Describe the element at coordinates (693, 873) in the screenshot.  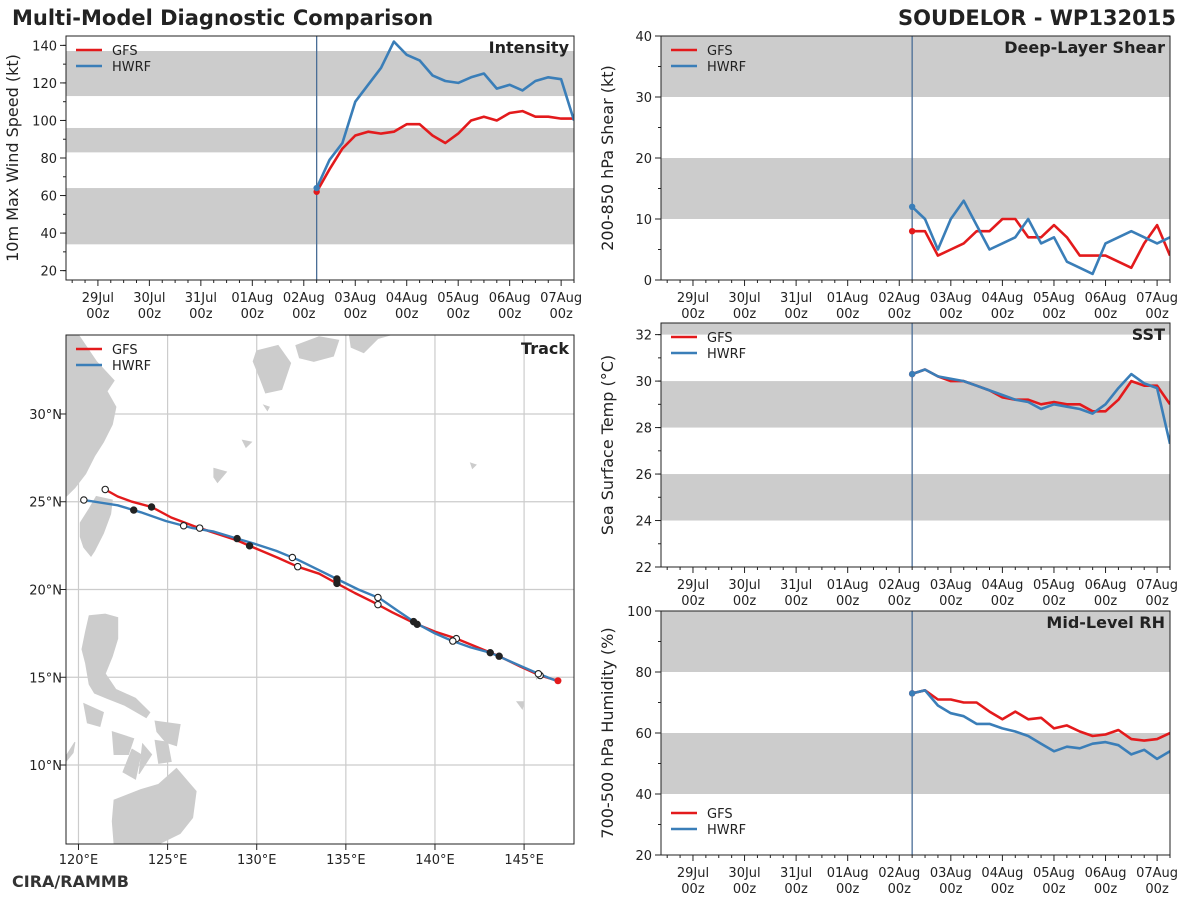
I see `rh-xtick-date: 29Jul` at that location.